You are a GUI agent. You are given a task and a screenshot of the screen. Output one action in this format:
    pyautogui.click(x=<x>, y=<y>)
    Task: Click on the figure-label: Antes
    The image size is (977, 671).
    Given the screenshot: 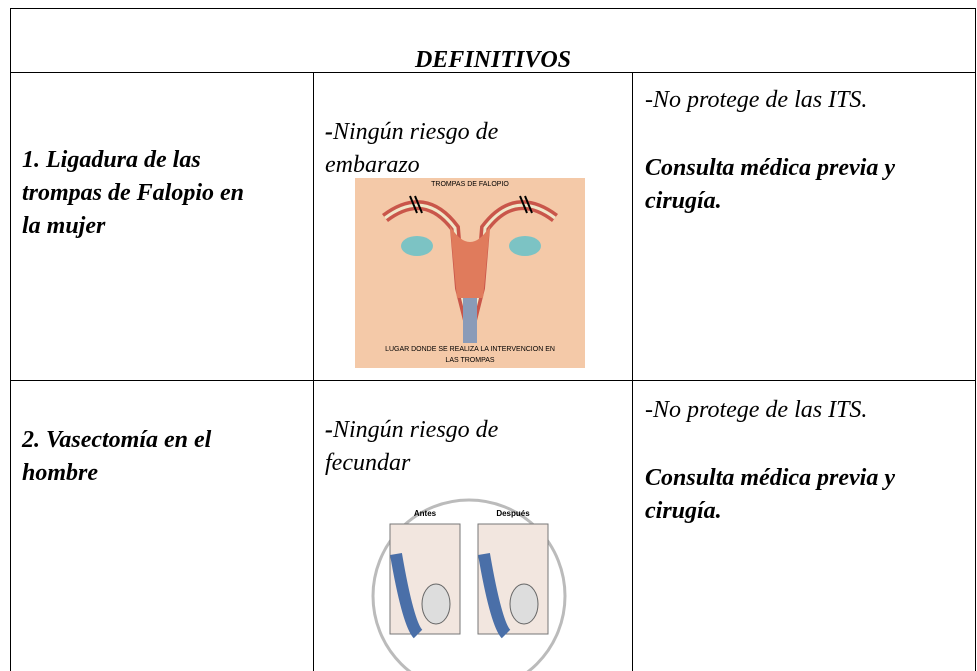 What is the action you would take?
    pyautogui.click(x=425, y=513)
    